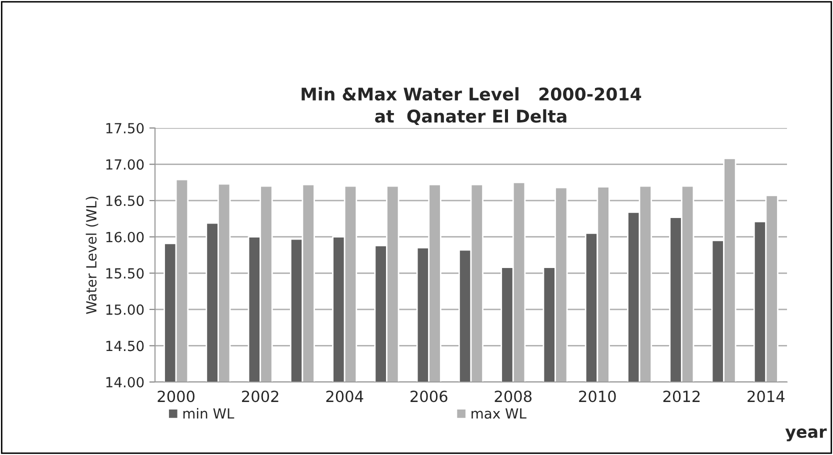 This screenshot has height=455, width=833. What do you see at coordinates (472, 106) in the screenshot?
I see `chart-title: Min &Max Water Level 2000-2014 at Qanater El Delta` at bounding box center [472, 106].